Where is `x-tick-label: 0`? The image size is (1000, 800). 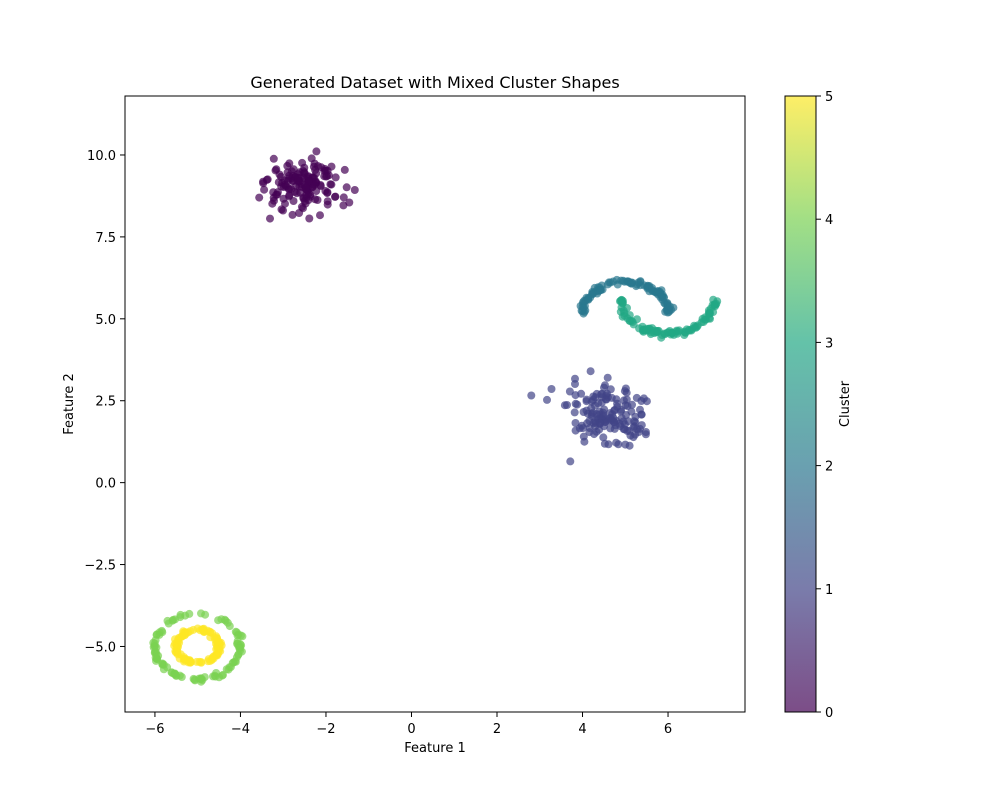
x-tick-label: 0 is located at coordinates (411, 729).